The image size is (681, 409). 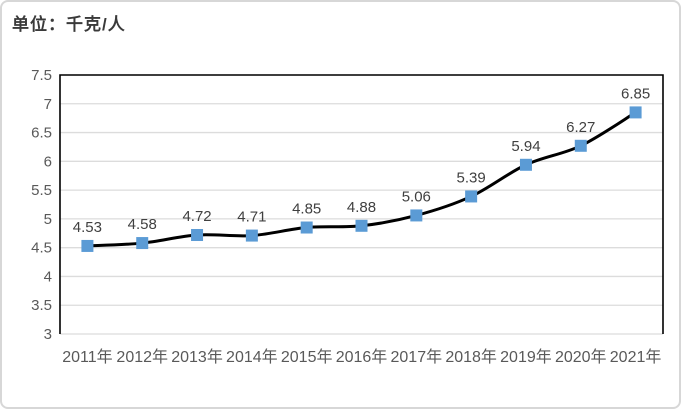 I want to click on x-axis-tick-label: 2015年, so click(x=307, y=357).